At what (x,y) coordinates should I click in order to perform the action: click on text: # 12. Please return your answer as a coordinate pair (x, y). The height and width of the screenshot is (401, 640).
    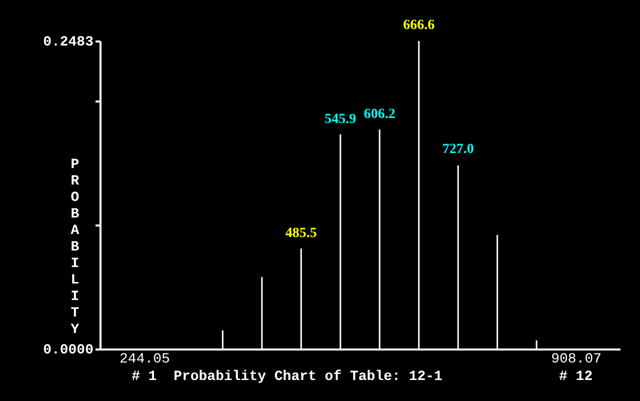
    Looking at the image, I should click on (575, 377).